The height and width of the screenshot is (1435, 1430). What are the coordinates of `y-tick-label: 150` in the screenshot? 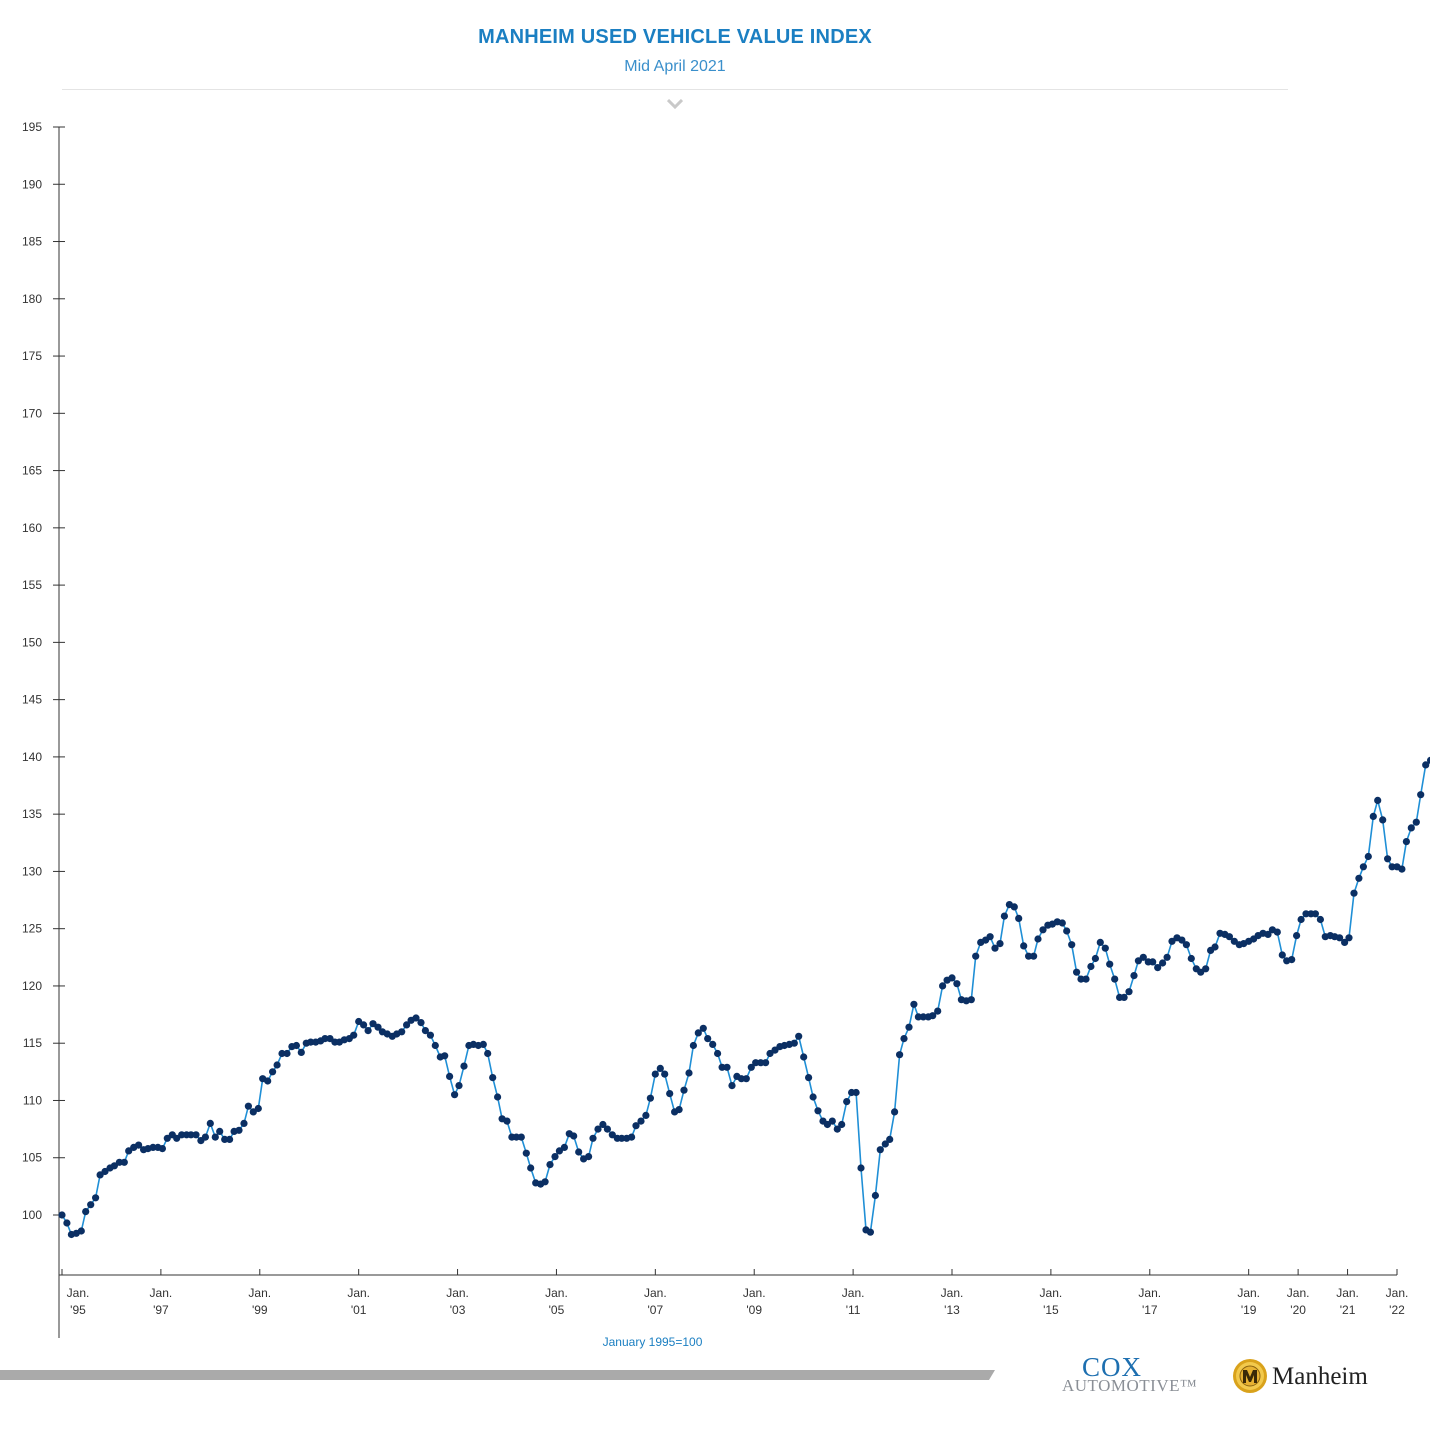 It's located at (32, 642).